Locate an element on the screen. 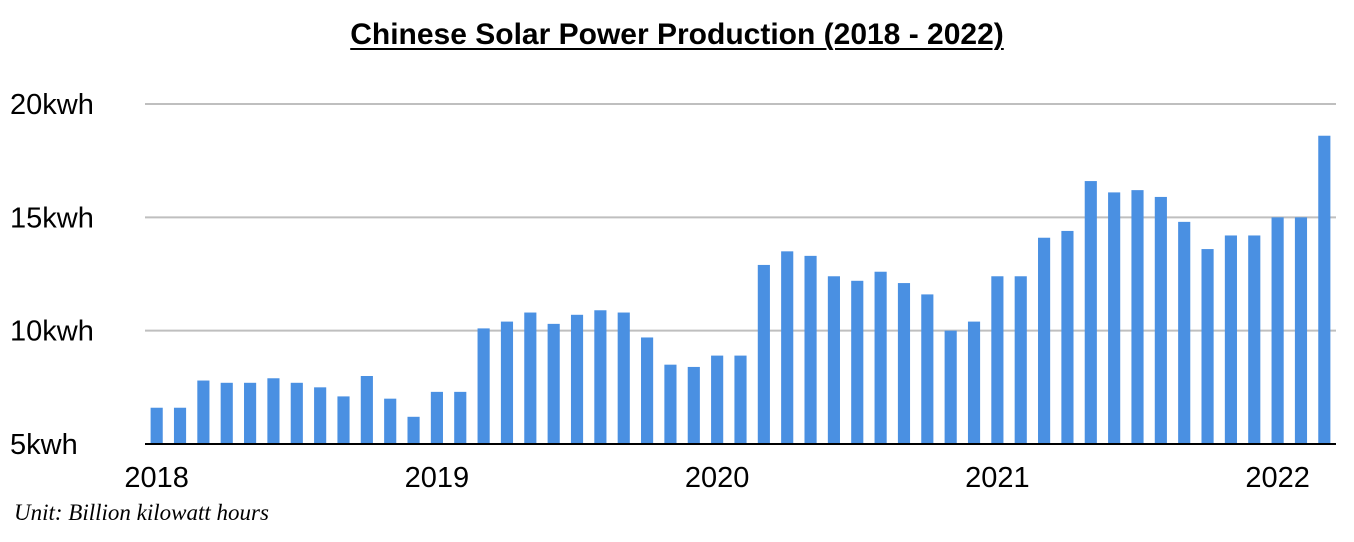 The width and height of the screenshot is (1354, 542). y-tick-label: 10kwh is located at coordinates (52, 332).